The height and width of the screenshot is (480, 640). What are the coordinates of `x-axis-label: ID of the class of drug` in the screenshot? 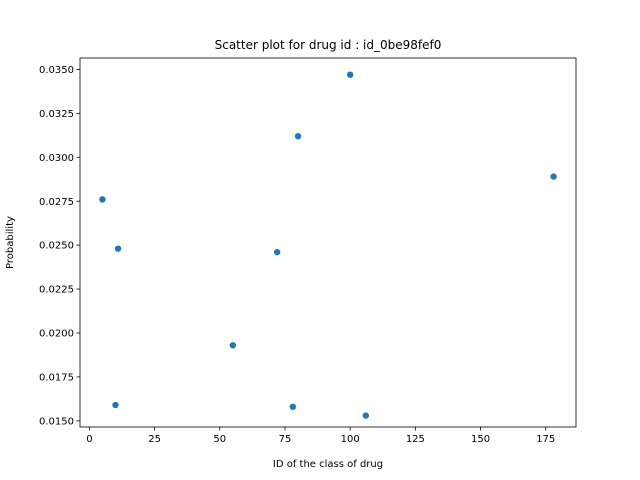 It's located at (328, 464).